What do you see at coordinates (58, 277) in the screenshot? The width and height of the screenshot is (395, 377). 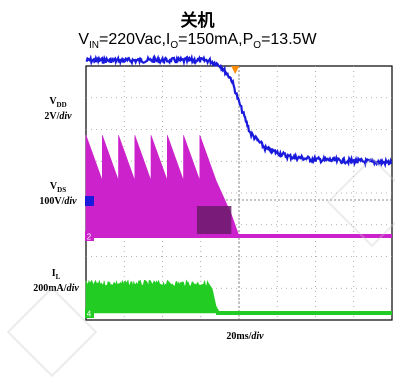 I see `il-subscript: L` at bounding box center [58, 277].